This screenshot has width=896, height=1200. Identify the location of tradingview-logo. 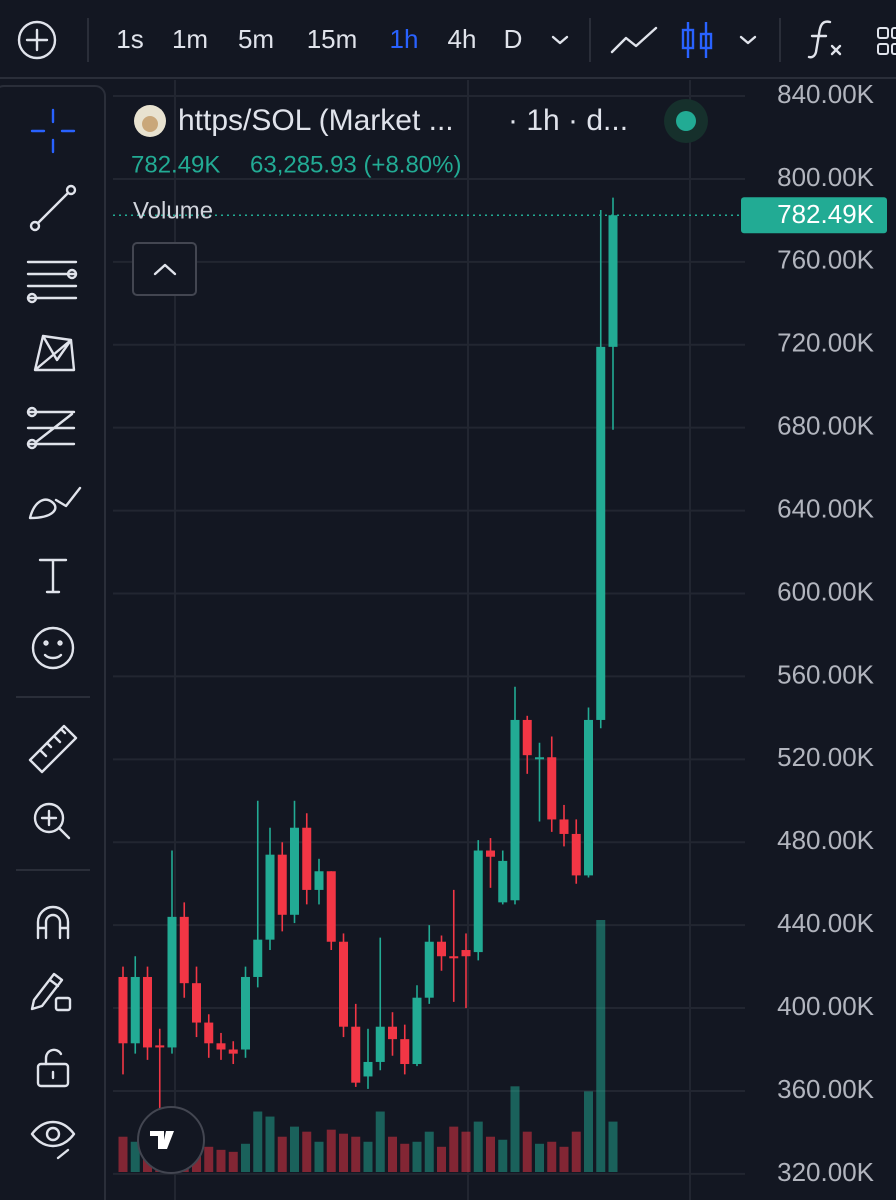
(171, 1140).